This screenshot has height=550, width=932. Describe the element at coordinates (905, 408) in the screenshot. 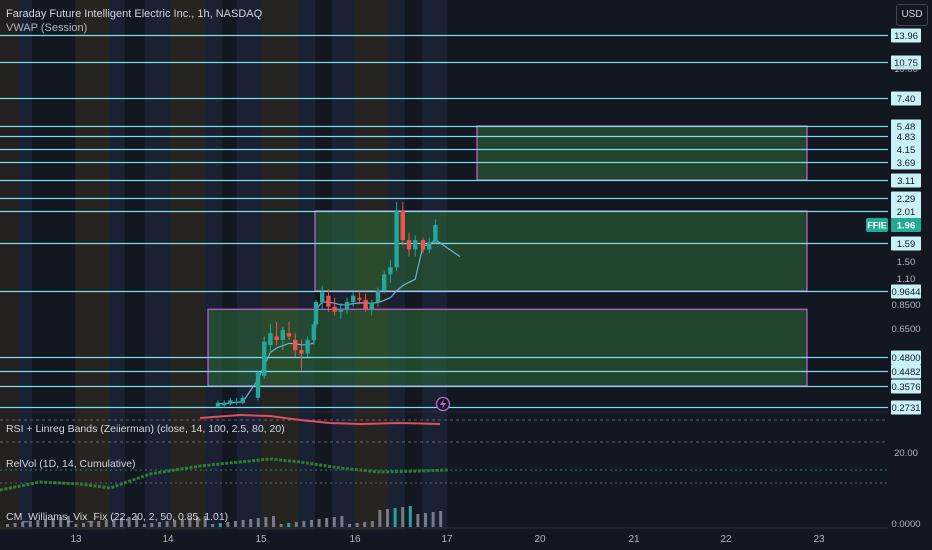

I see `price-level-label-15: 0.2731` at that location.